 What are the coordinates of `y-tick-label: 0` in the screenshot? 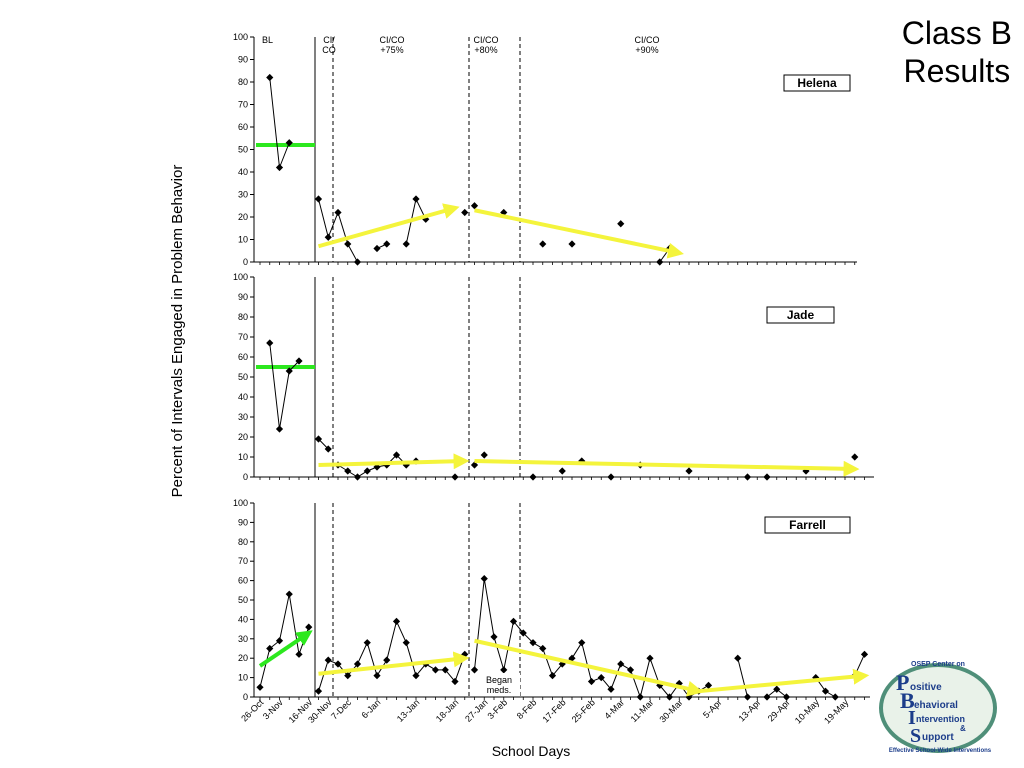 It's located at (245, 697).